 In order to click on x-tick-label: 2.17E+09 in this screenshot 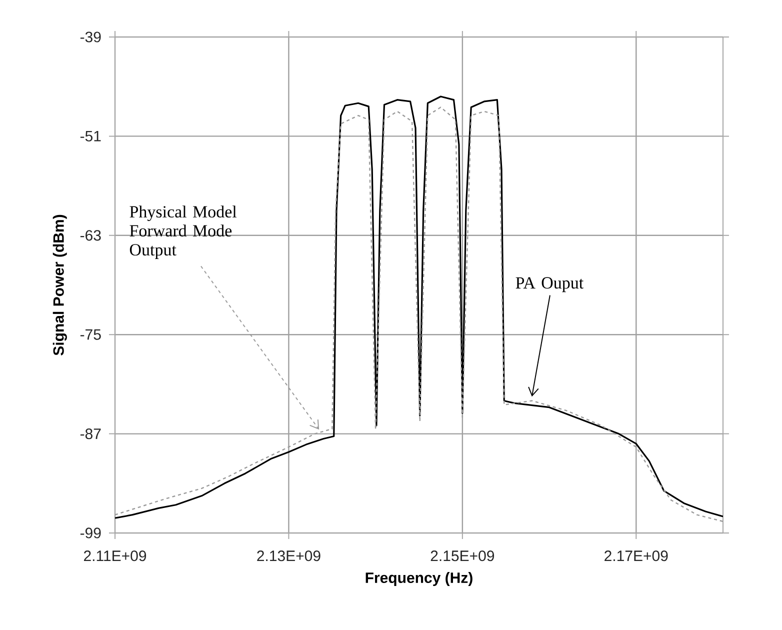, I will do `click(636, 556)`.